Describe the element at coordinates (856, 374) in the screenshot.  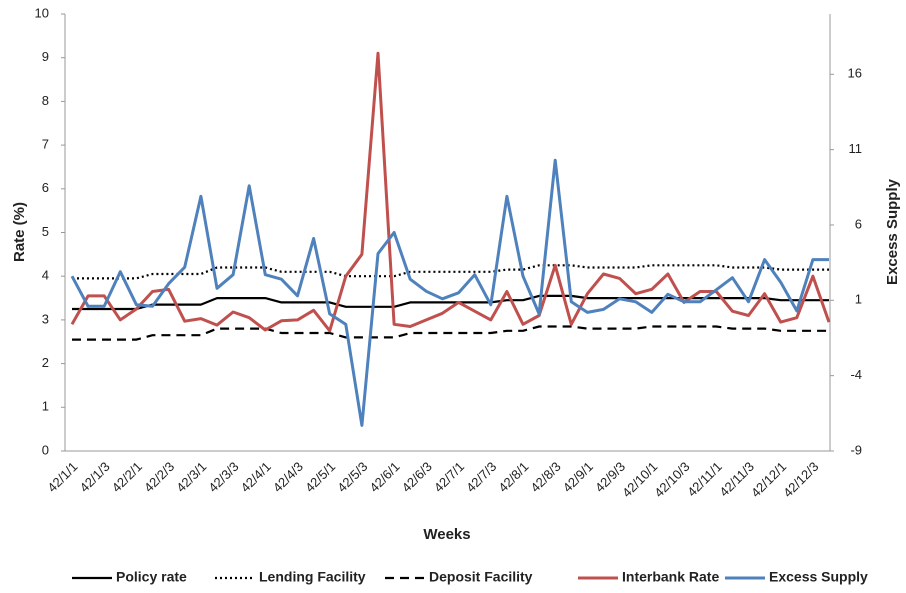
I see `y2-tick-label: -4` at that location.